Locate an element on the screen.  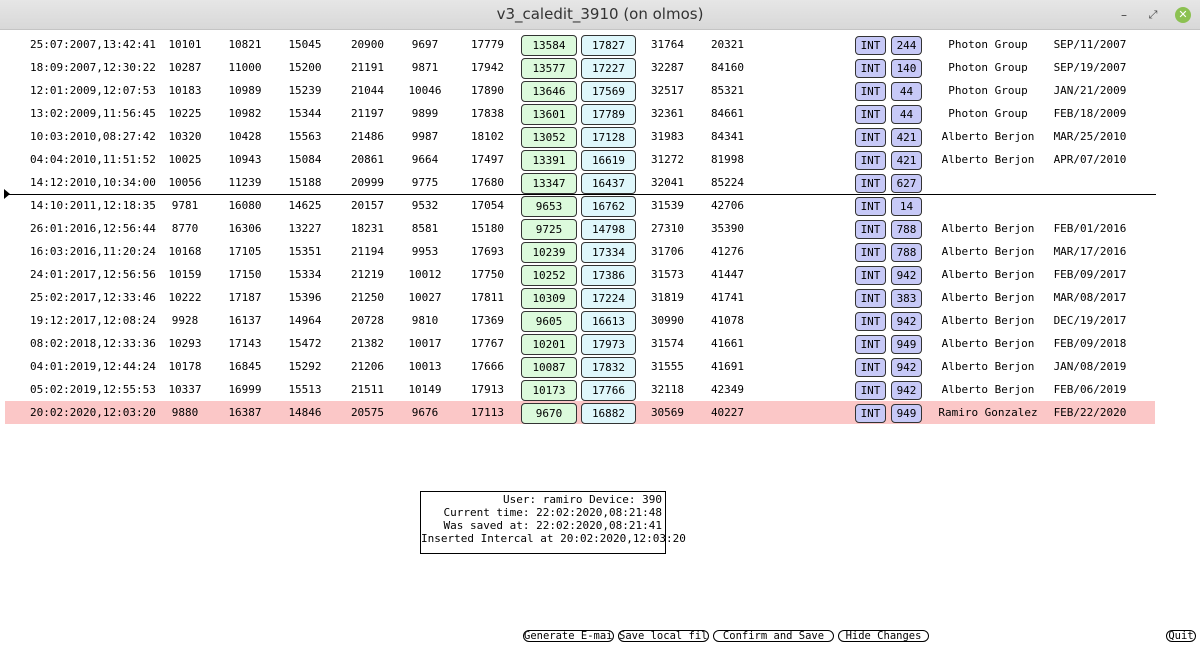
row-cyan-value: 17832 is located at coordinates (608, 367).